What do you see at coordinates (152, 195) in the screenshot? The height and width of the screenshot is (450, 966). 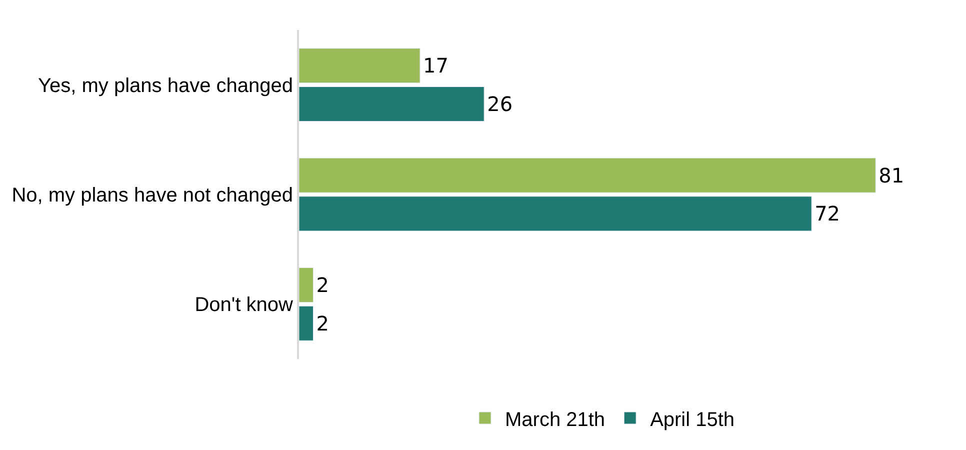 I see `y-tick-label: No, my plans have not changed` at bounding box center [152, 195].